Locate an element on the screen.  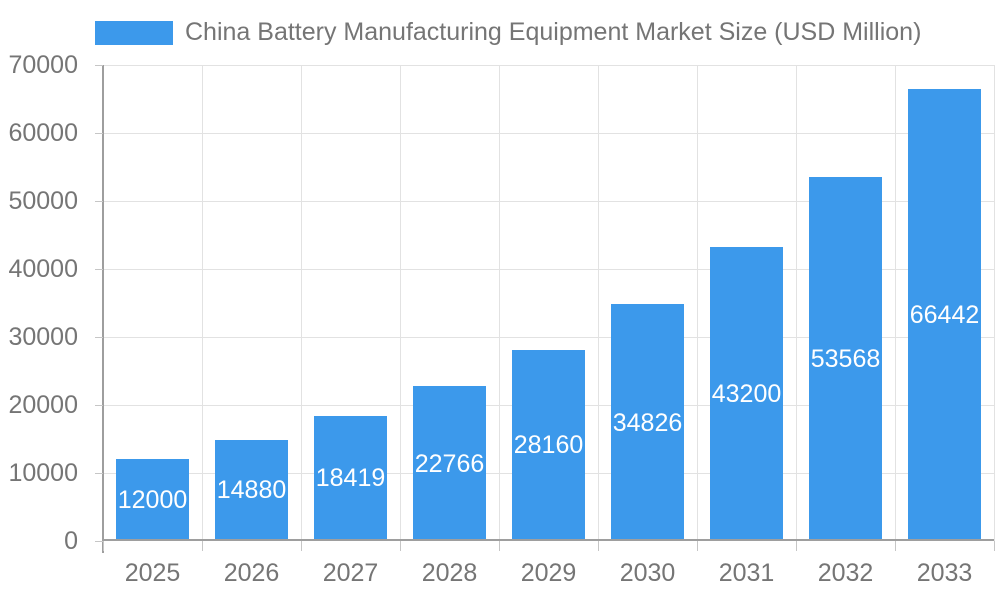
bar-value-label: 43200 is located at coordinates (746, 394).